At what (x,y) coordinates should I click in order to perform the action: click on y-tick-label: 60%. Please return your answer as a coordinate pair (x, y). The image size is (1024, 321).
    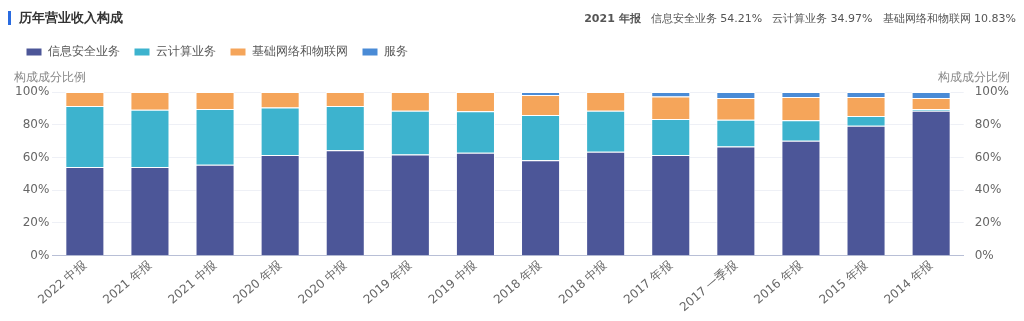
    Looking at the image, I should click on (36, 156).